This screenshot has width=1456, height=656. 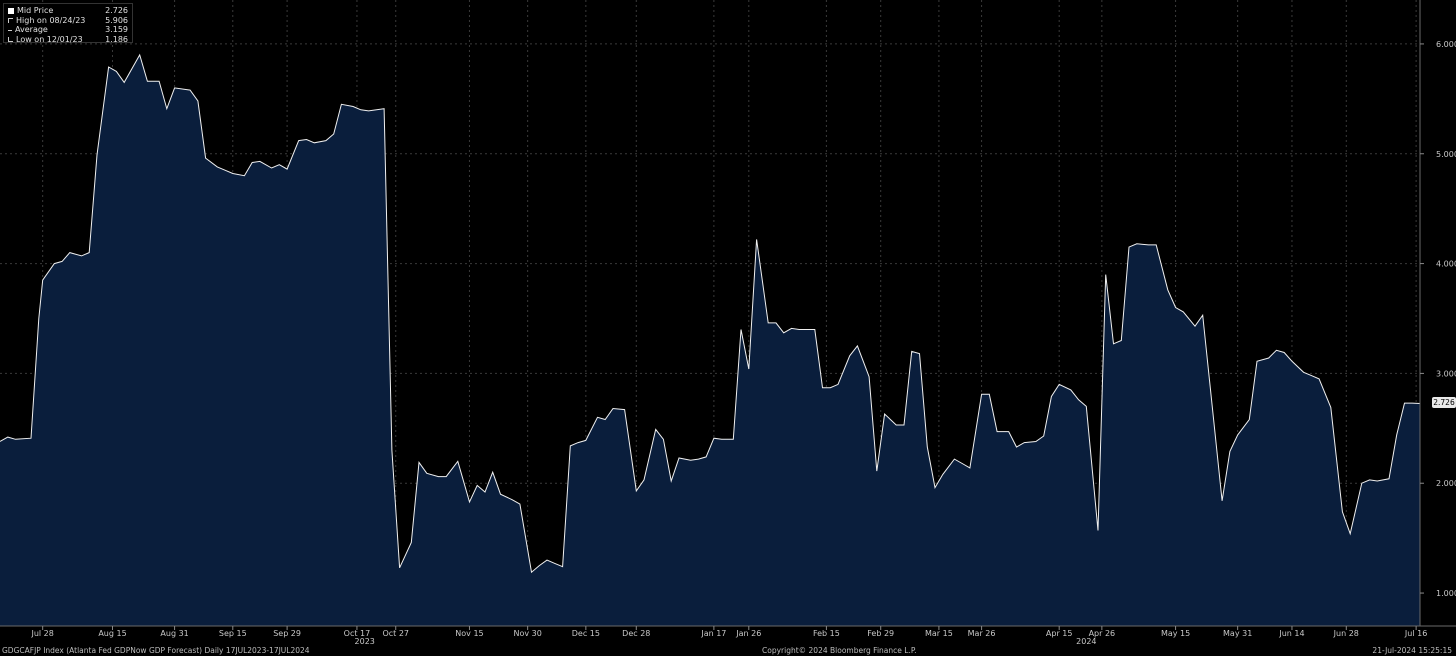 I want to click on legend-label: Low on 12/01/23, so click(x=49, y=39).